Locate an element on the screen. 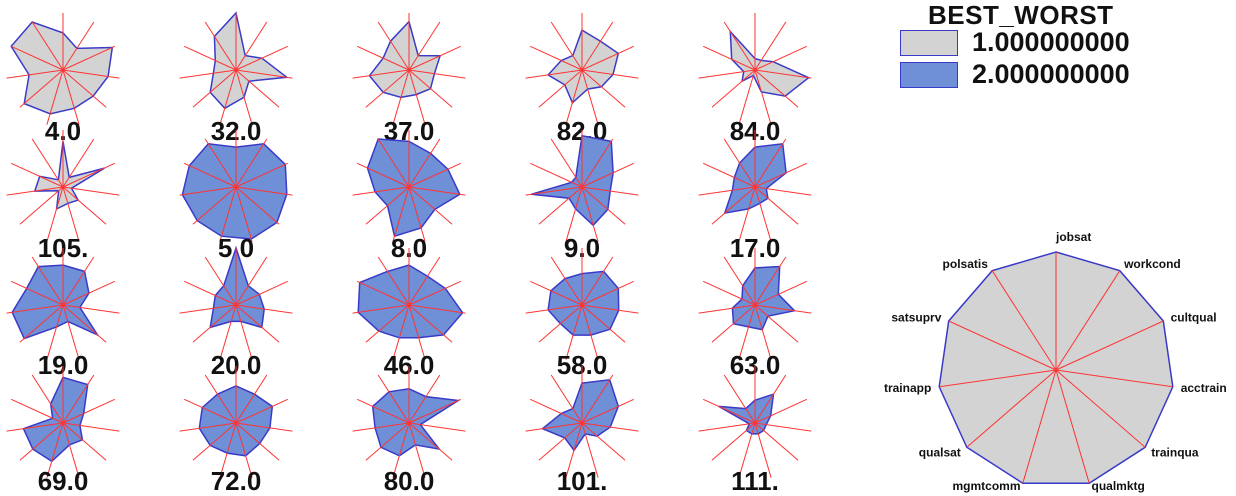 The image size is (1236, 496). star-84-0: 84.0 is located at coordinates (755, 79).